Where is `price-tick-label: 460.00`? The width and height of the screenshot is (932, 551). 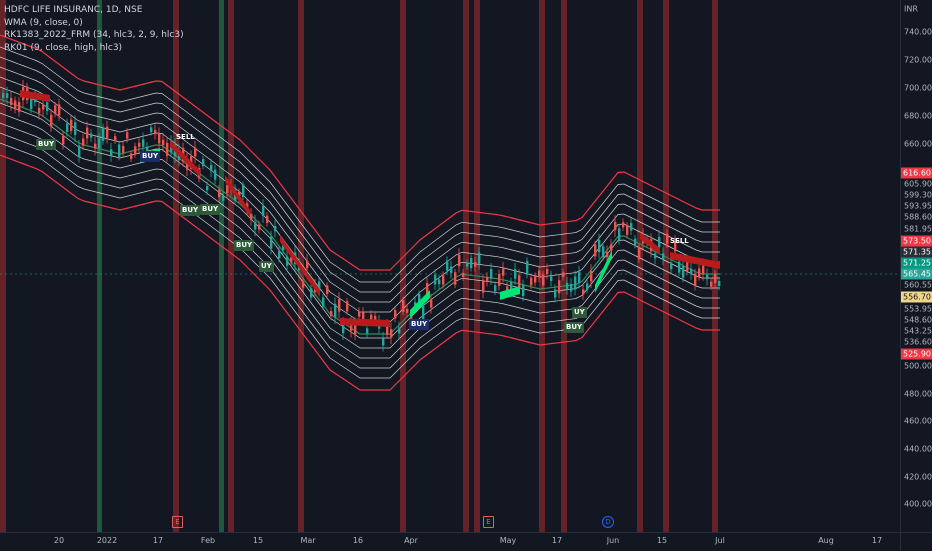
price-tick-label: 460.00 is located at coordinates (918, 421).